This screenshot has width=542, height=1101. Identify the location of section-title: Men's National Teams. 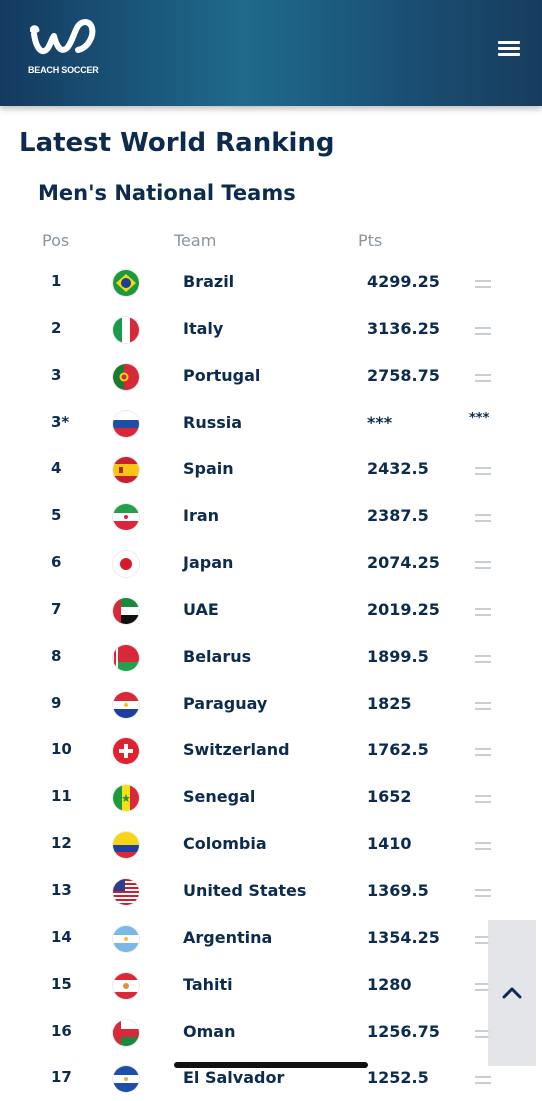
(167, 193).